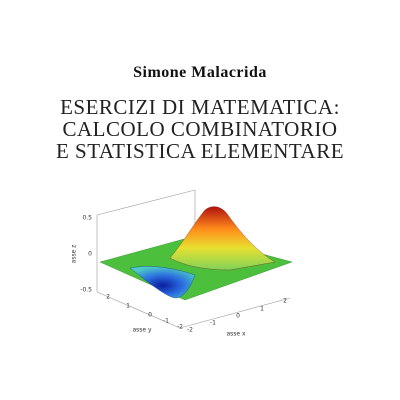 Image resolution: width=400 pixels, height=400 pixels. Describe the element at coordinates (236, 334) in the screenshot. I see `x-axis-label: asse x` at that location.